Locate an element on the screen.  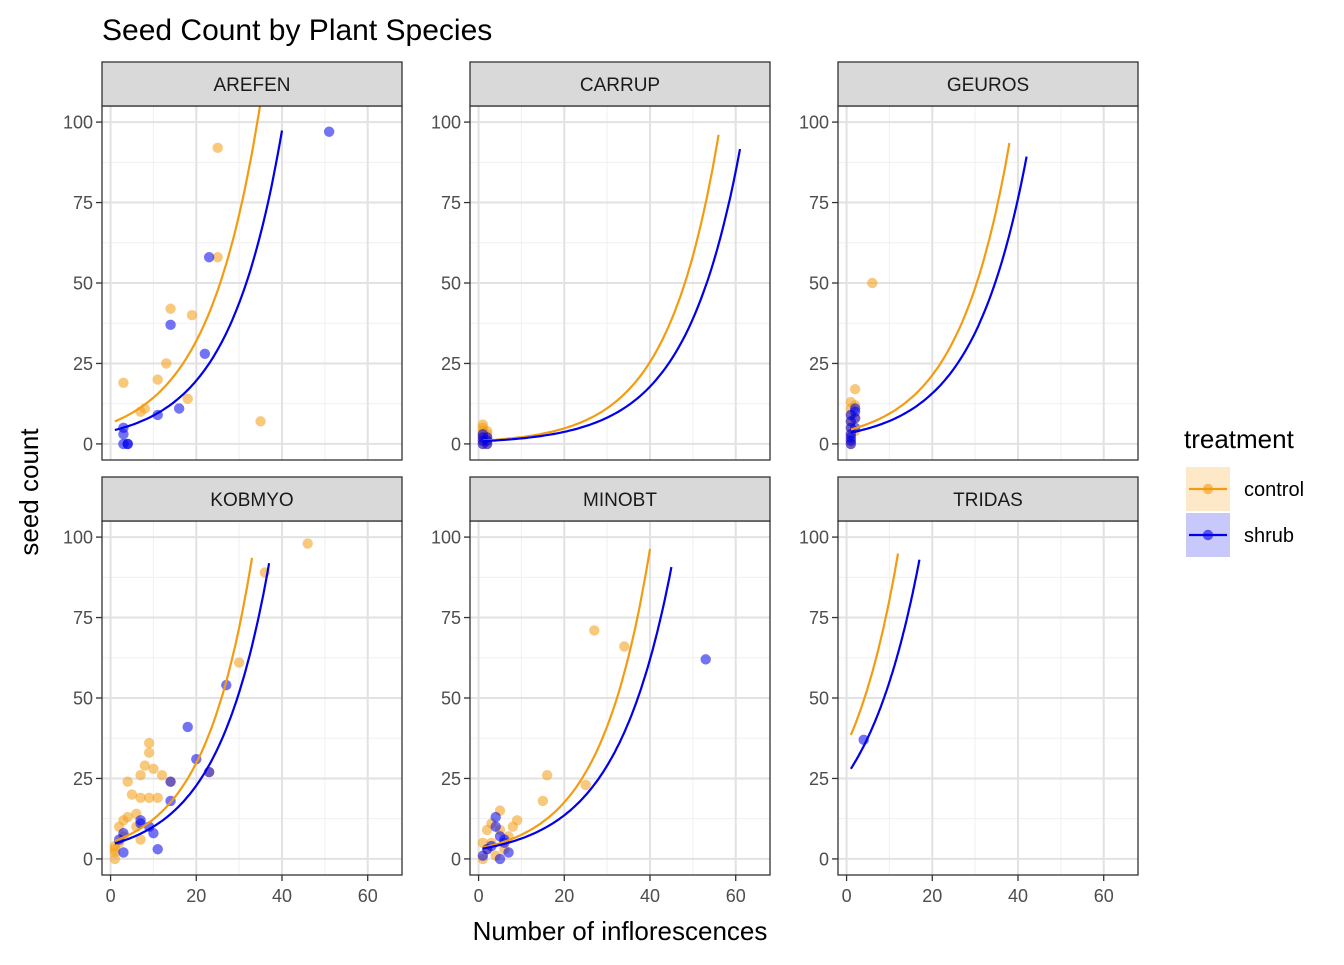
legend: treatment control shrub is located at coordinates (1244, 490).